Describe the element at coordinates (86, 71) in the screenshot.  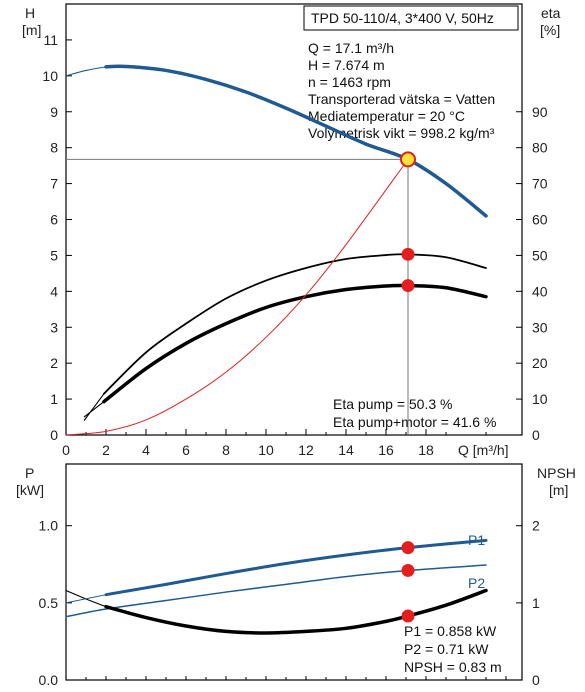
I see `series-extension-H` at that location.